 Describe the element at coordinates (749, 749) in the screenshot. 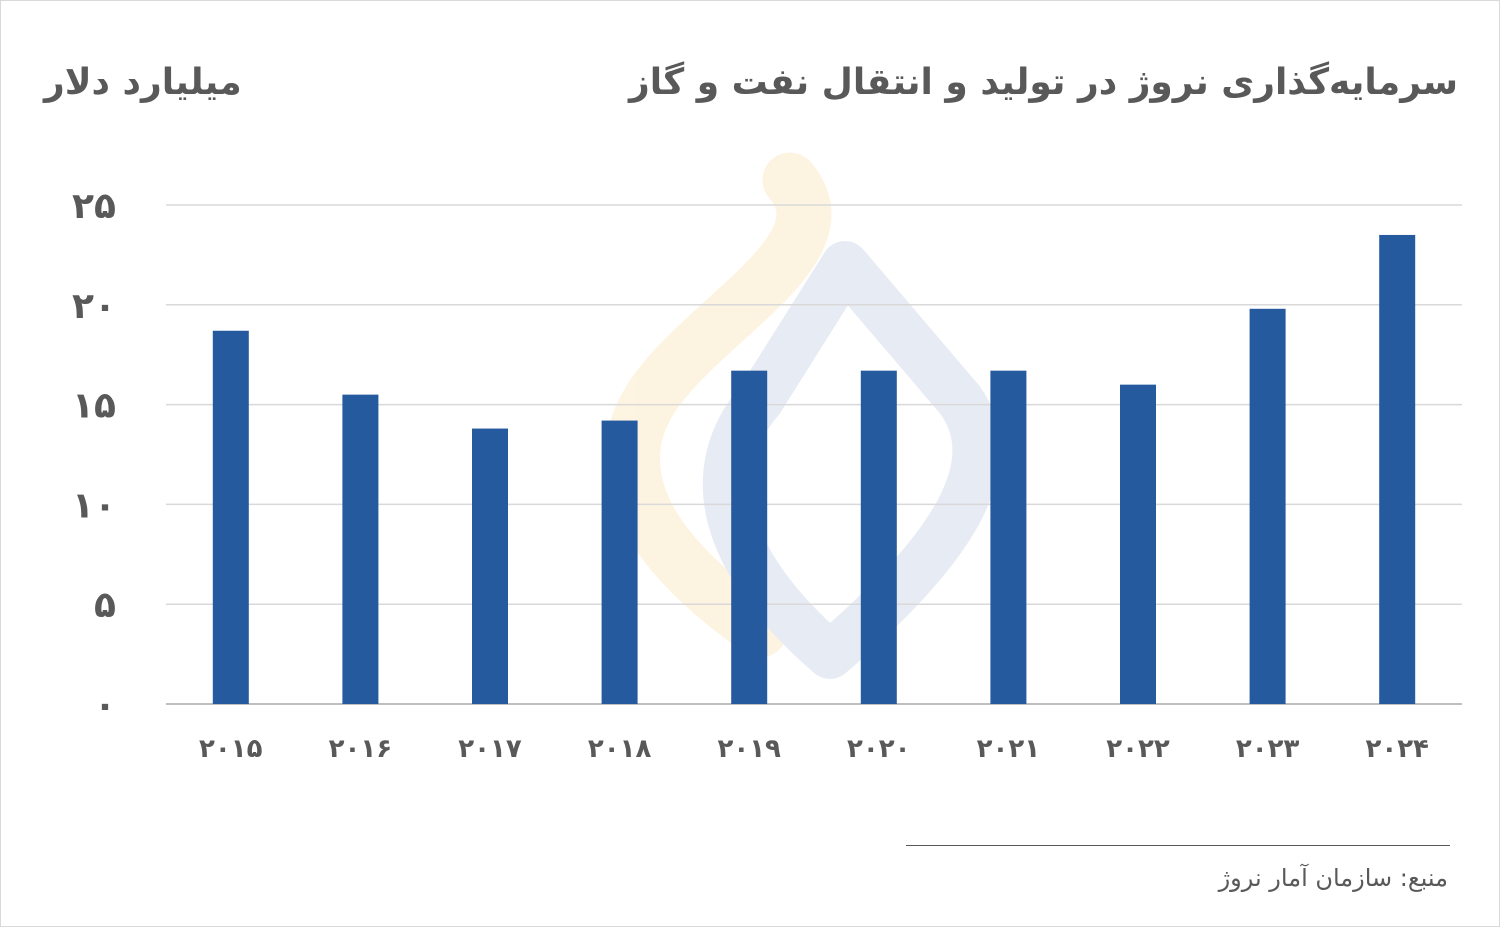

I see `x-tick-label: ۲۰۱۹` at that location.